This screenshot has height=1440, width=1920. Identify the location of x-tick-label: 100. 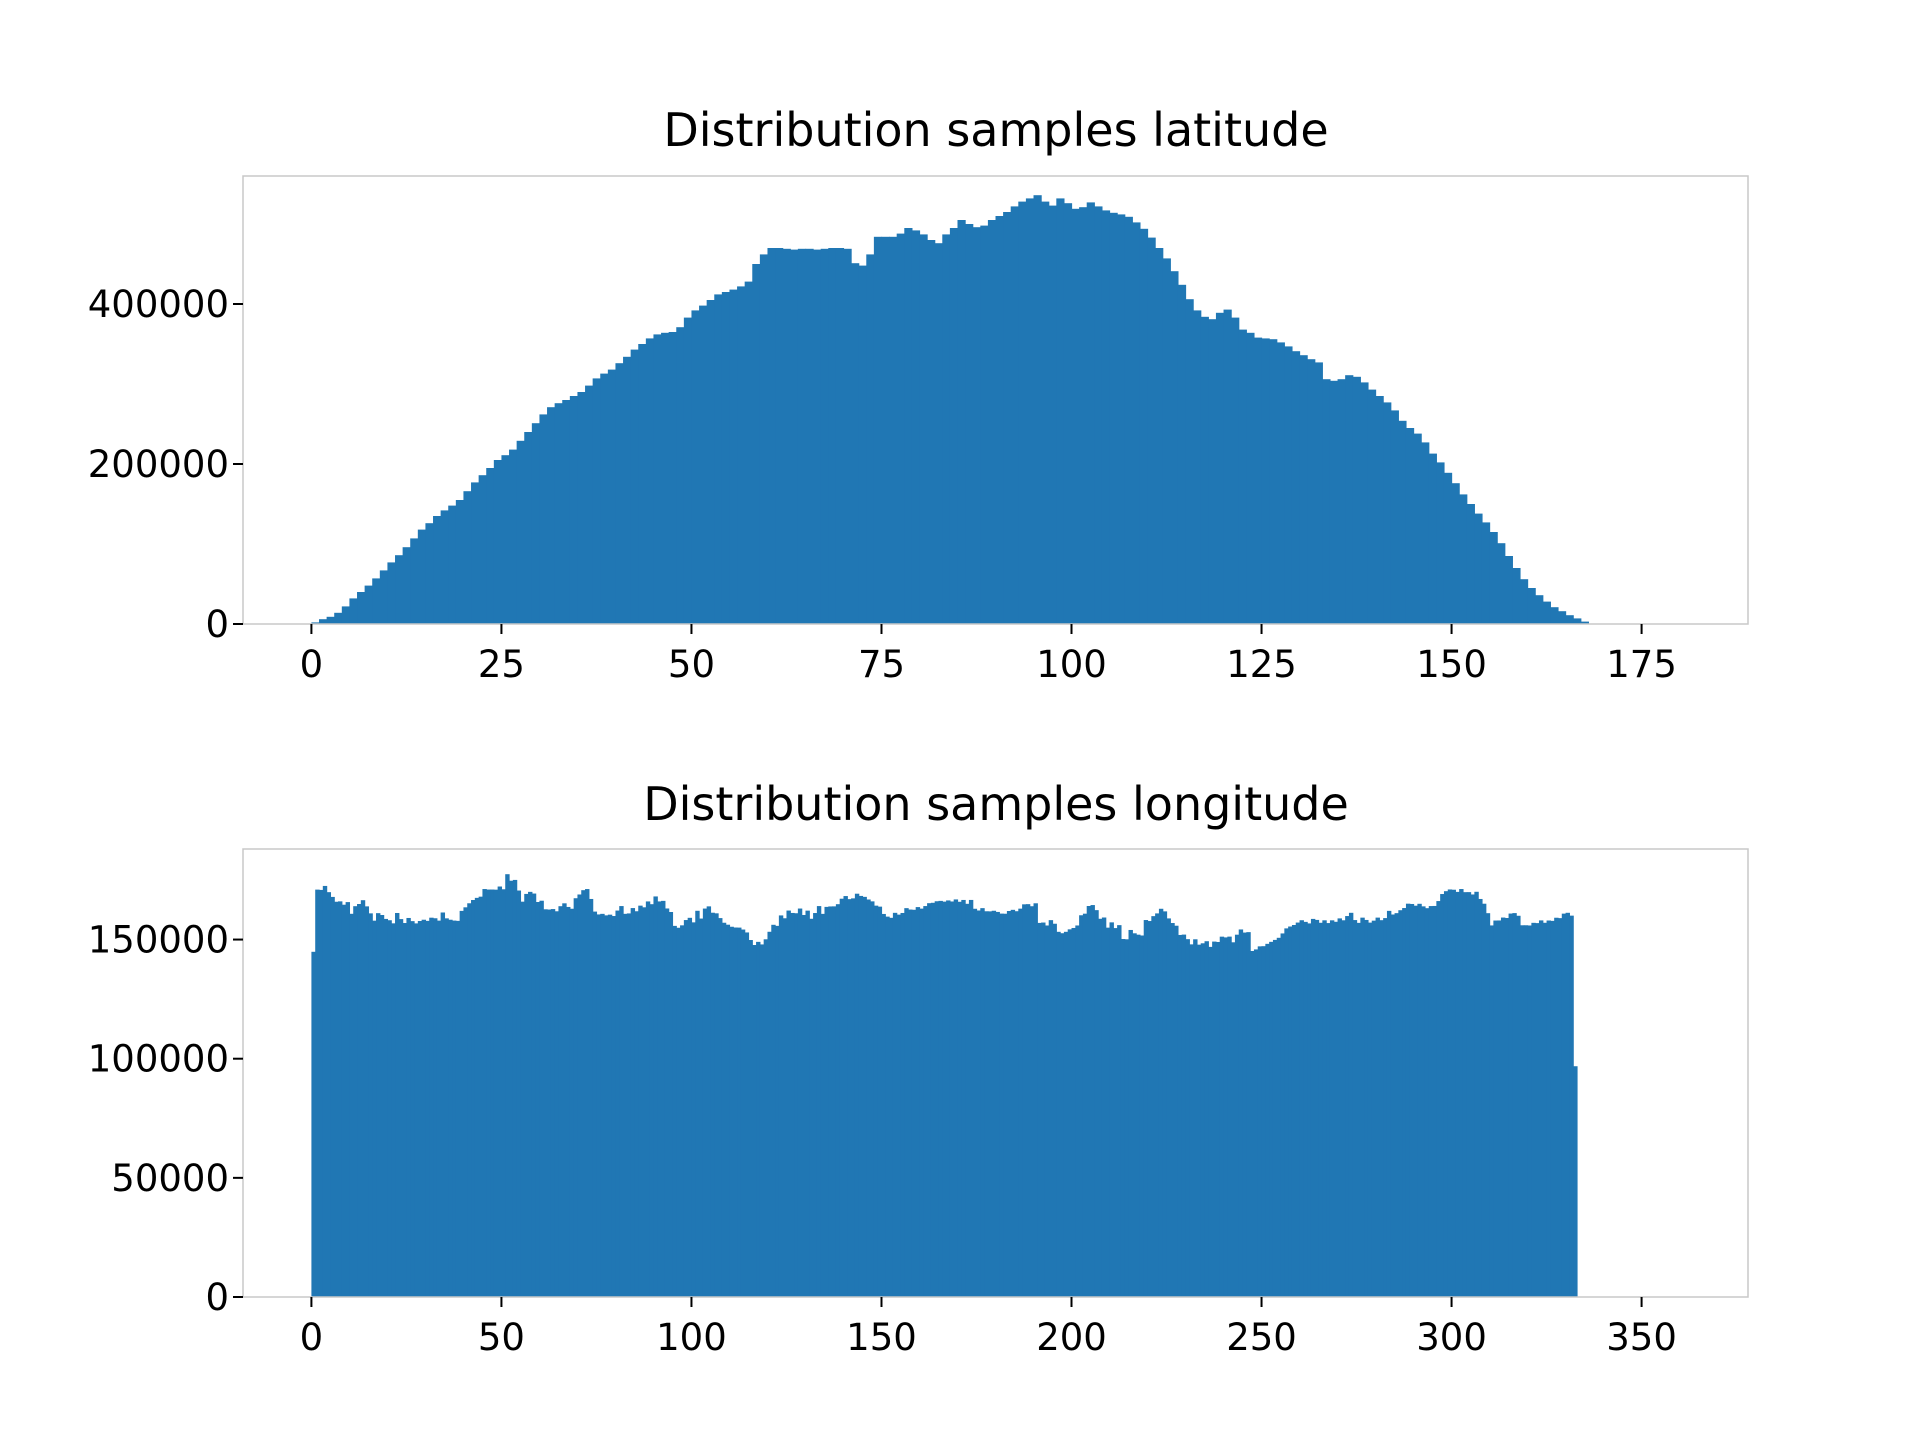
(1071, 664).